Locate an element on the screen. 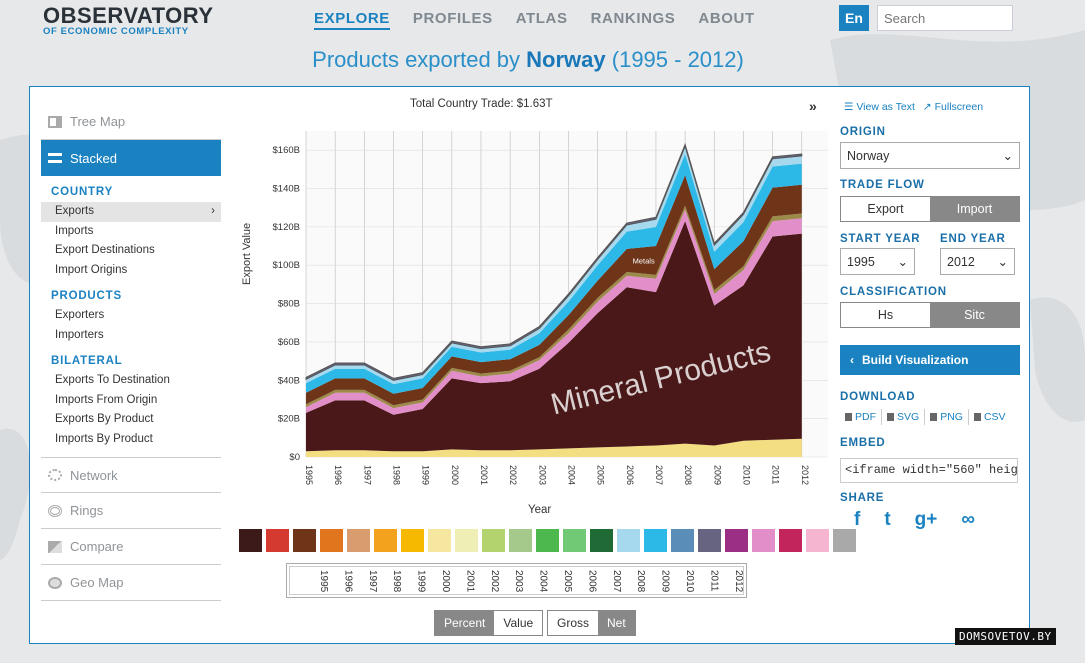 This screenshot has width=1085, height=663. embed-code-field: <iframe width="560" height is located at coordinates (929, 470).